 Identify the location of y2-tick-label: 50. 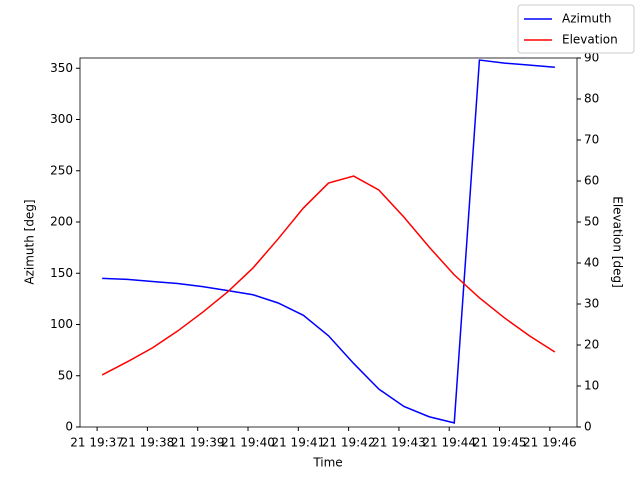
(591, 222).